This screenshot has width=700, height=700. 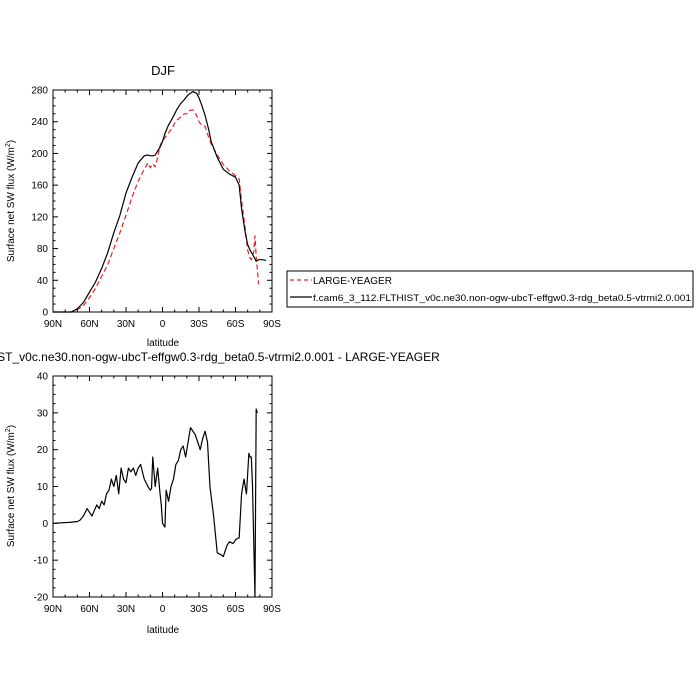 What do you see at coordinates (45, 524) in the screenshot?
I see `bottom-y-tick-label: 0` at bounding box center [45, 524].